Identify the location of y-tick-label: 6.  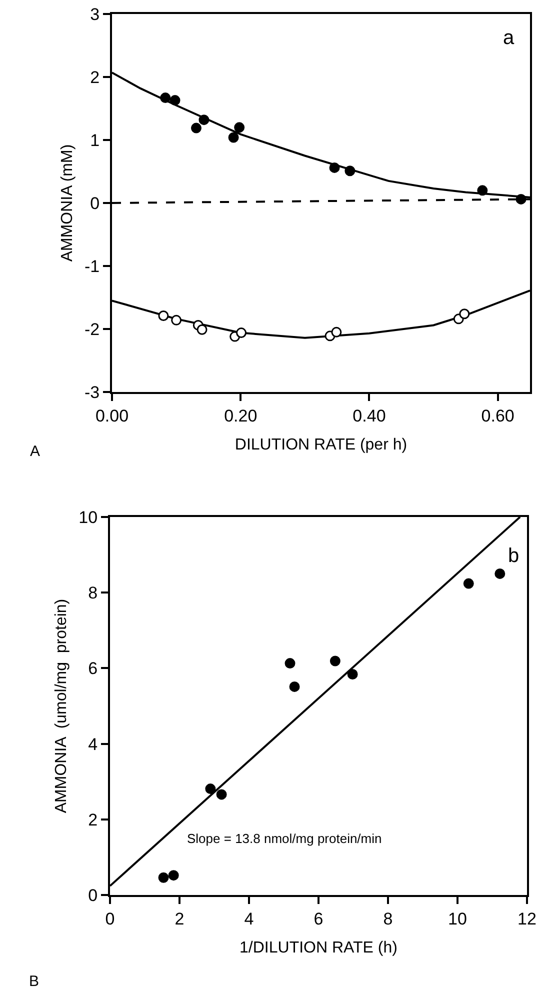
(93, 668).